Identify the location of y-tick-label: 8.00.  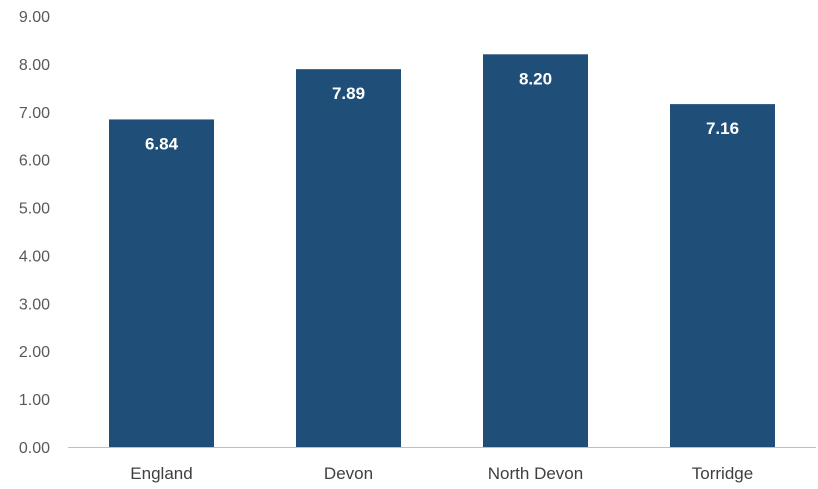
(34, 65).